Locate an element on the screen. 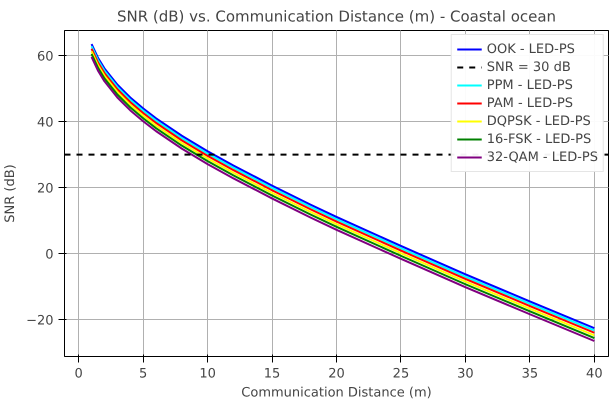 The image size is (610, 403). legend-label: PPM - LED-PS is located at coordinates (529, 85).